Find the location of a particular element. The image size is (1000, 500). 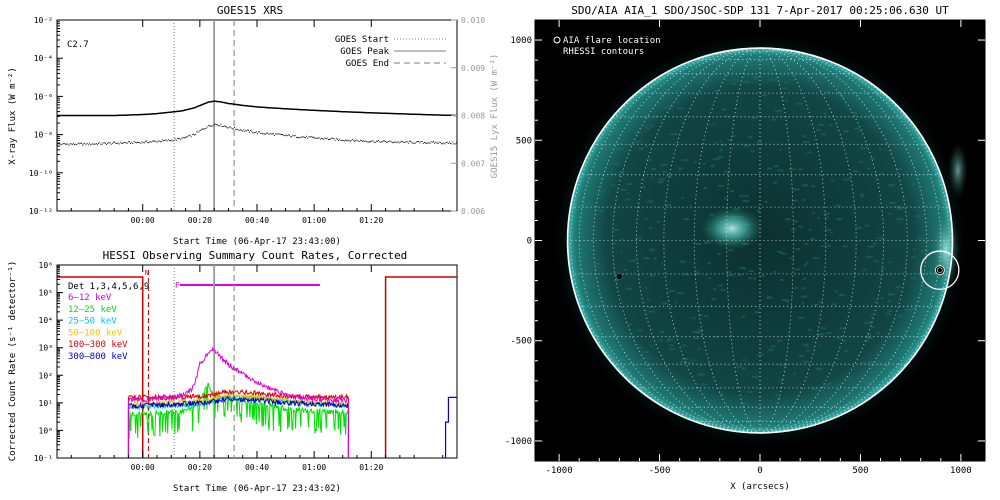

hessi-ylabel: Corrected Count Rate (s⁻¹ detector⁻¹) is located at coordinates (13, 361).